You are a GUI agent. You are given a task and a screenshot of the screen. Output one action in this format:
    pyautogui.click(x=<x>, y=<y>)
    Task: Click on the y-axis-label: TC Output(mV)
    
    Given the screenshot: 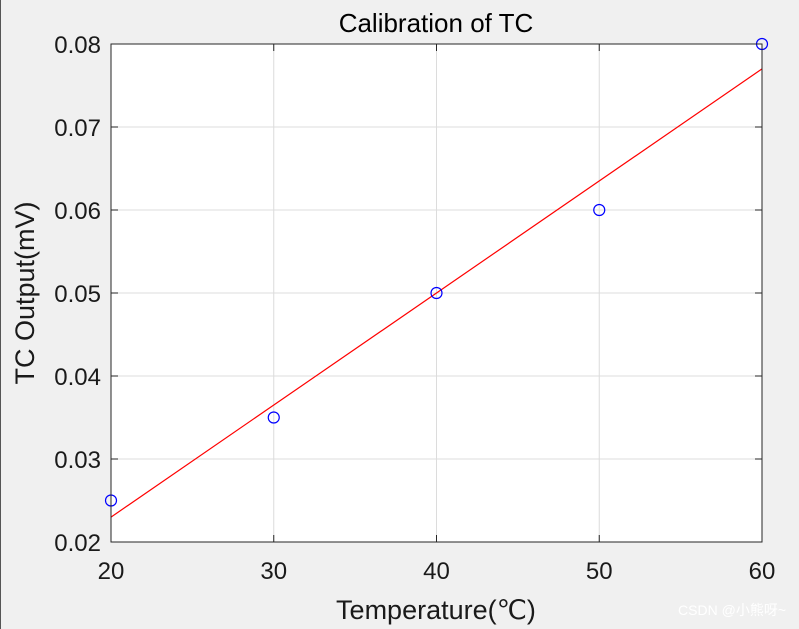 What is the action you would take?
    pyautogui.click(x=25, y=292)
    